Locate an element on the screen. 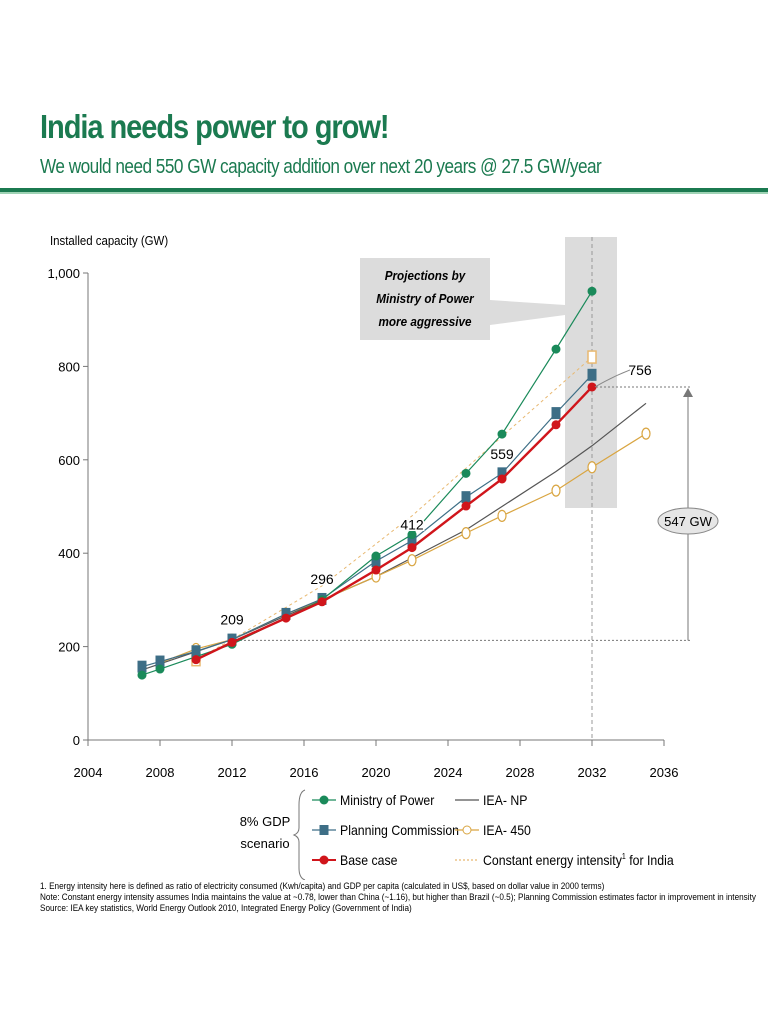 This screenshot has width=768, height=1024. callout-box is located at coordinates (425, 299).